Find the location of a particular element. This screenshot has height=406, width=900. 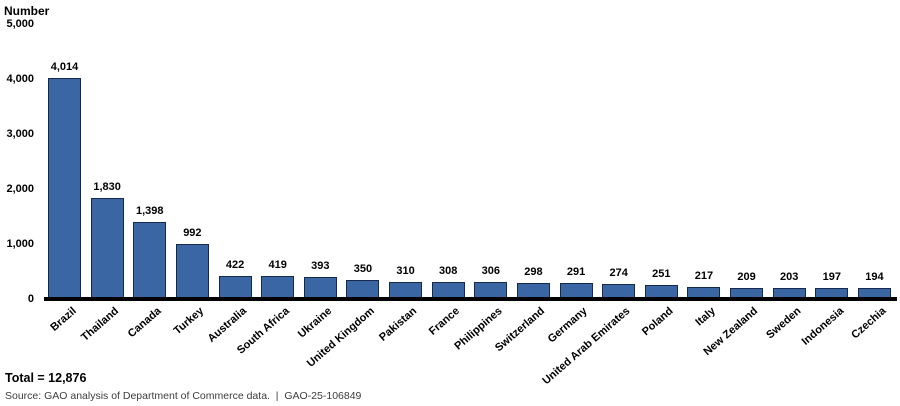

x-axis-label: Indonesia is located at coordinates (822, 326).